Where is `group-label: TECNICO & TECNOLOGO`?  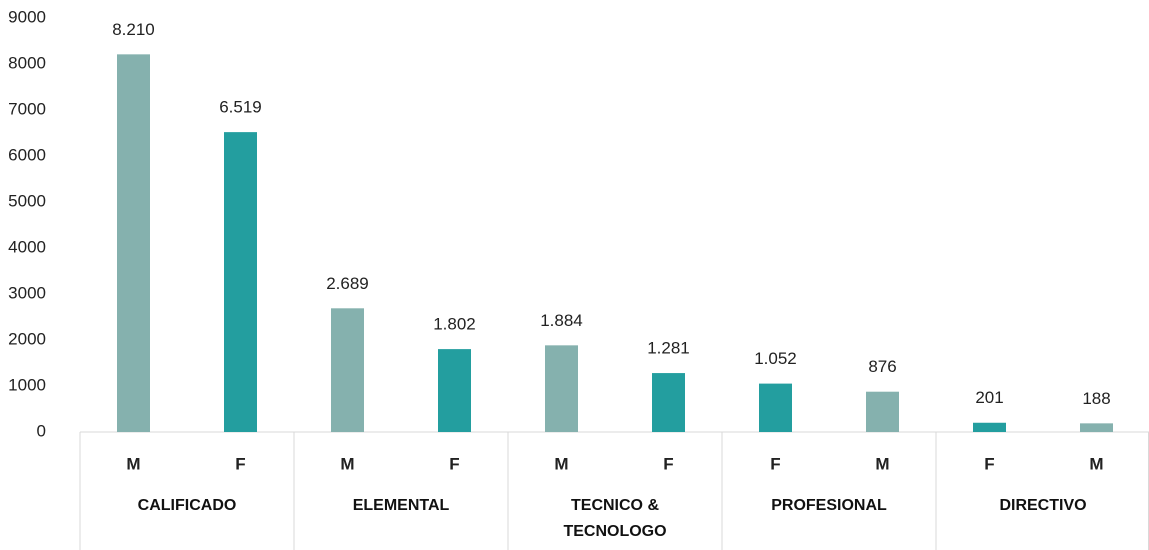
group-label: TECNICO & TECNOLOGO is located at coordinates (615, 518).